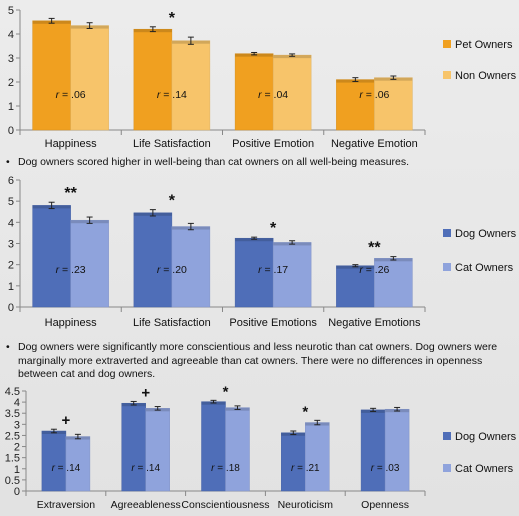 The height and width of the screenshot is (516, 519). What do you see at coordinates (306, 505) in the screenshot?
I see `category-label: Neuroticism` at bounding box center [306, 505].